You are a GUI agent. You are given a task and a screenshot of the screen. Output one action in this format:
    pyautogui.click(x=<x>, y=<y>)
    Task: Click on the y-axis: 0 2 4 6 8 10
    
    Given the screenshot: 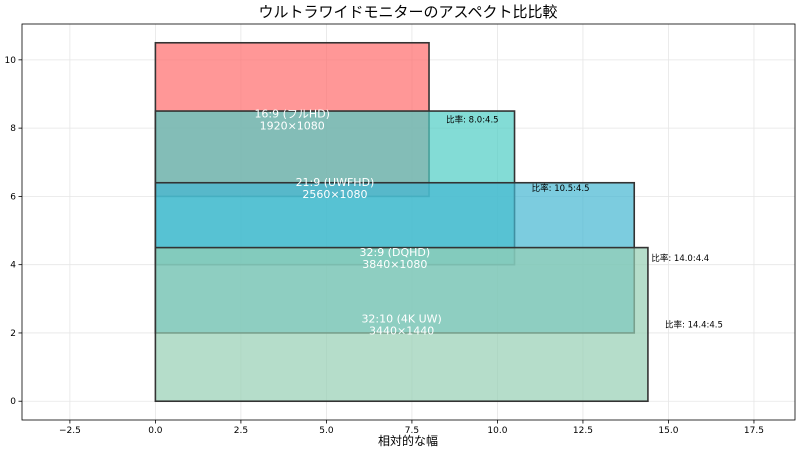 What is the action you would take?
    pyautogui.click(x=13, y=231)
    